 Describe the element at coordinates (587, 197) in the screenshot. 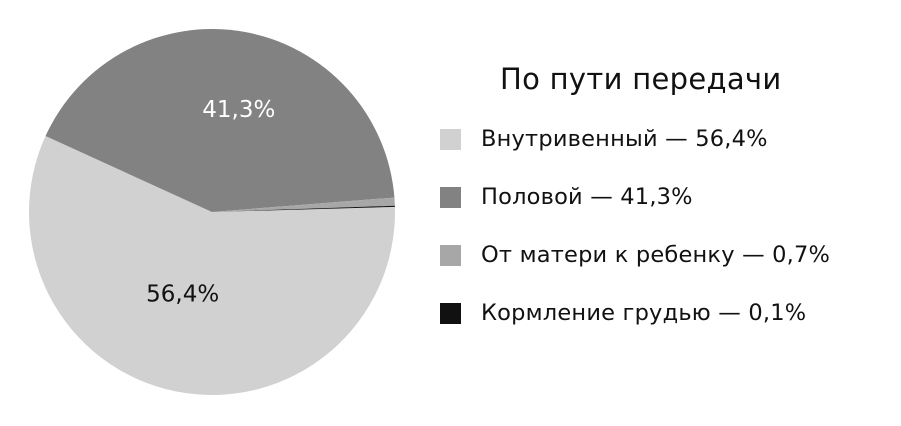

I see `legend-label-sexual: Половой — 41,3%` at that location.